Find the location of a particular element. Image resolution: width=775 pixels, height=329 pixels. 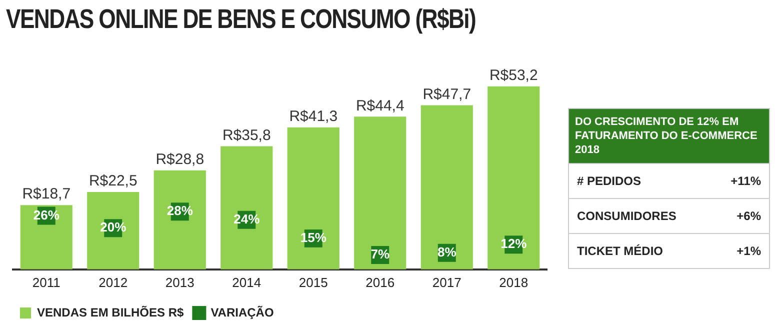

data-label: R$22,5 is located at coordinates (113, 181).